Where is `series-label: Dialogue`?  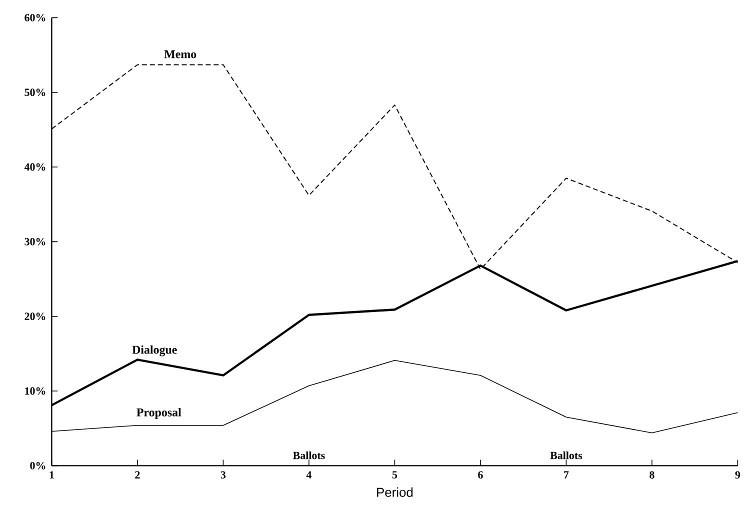 series-label: Dialogue is located at coordinates (154, 350).